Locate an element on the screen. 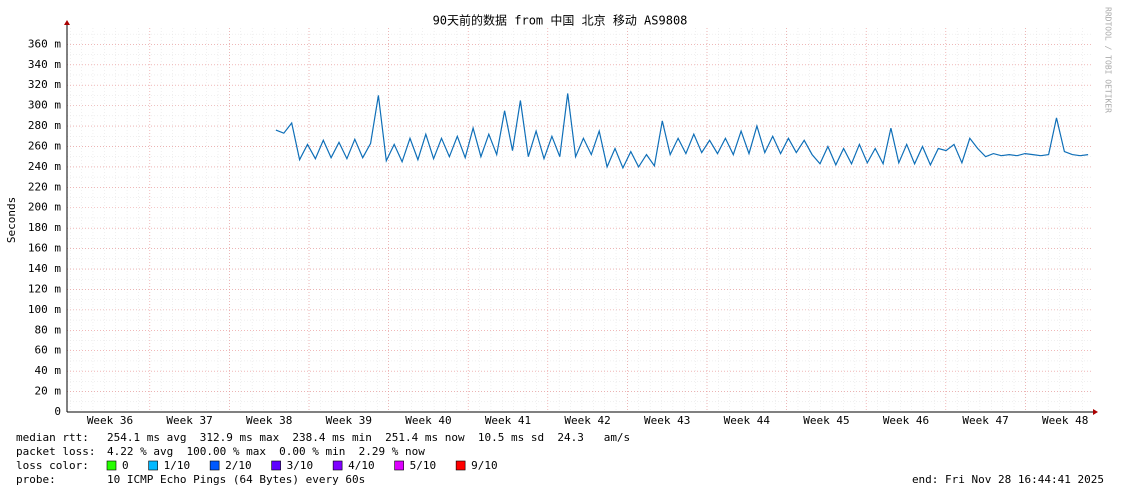 The height and width of the screenshot is (494, 1121). y-tick-label: 60 m is located at coordinates (48, 350).